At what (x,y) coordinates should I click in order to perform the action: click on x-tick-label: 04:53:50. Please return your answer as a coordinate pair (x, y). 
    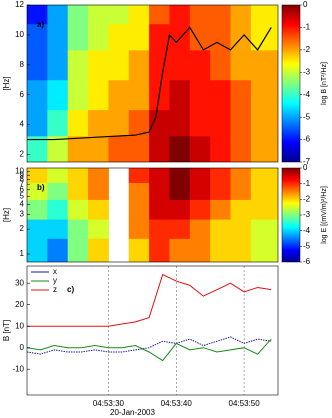
    Looking at the image, I should click on (245, 403).